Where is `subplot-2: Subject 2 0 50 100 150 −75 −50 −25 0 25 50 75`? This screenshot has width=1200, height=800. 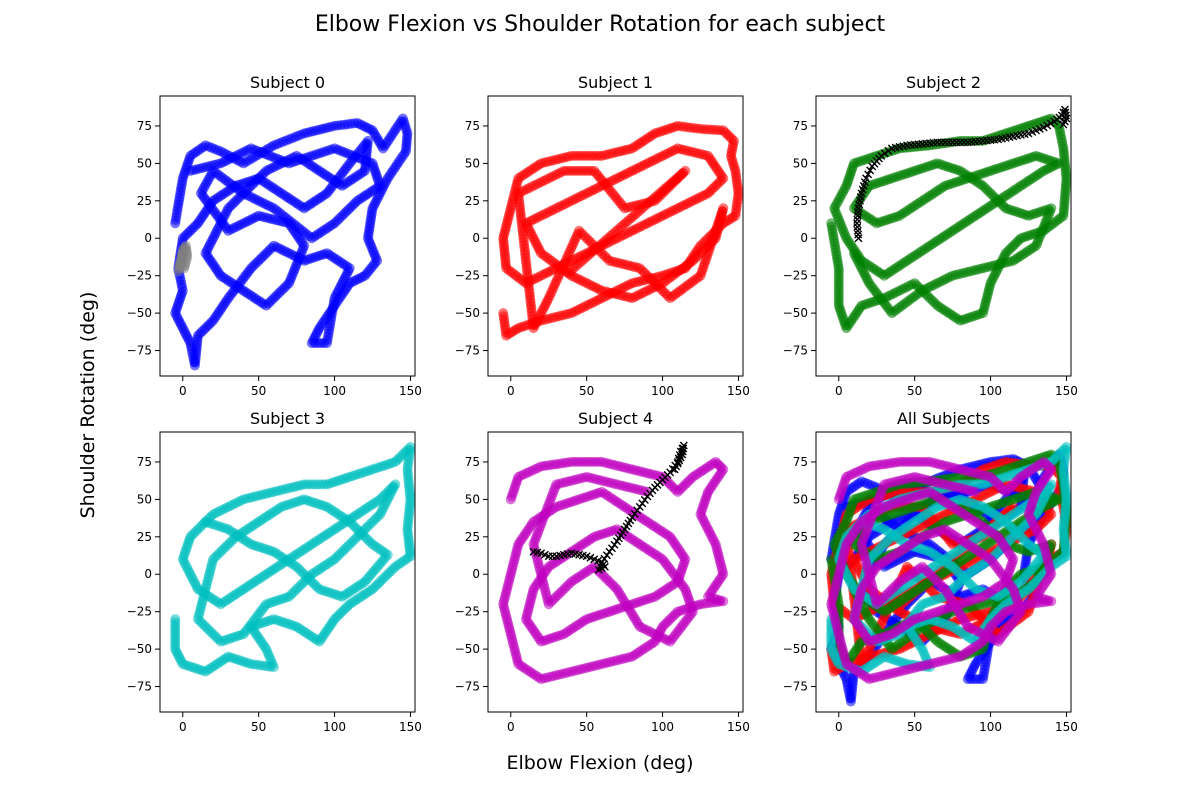 subplot-2: Subject 2 0 50 100 150 −75 −50 −25 0 25 50 75 is located at coordinates (930, 235).